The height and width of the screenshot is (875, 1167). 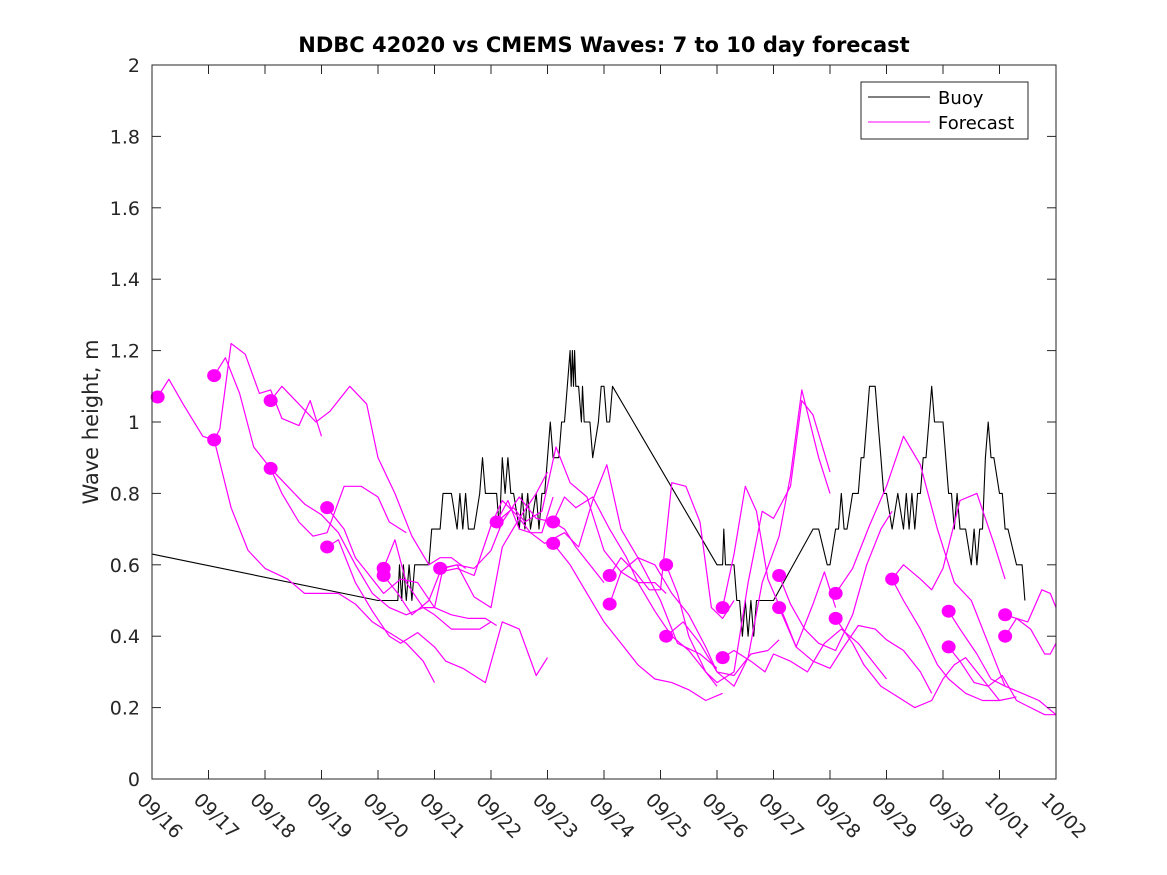 What do you see at coordinates (125, 280) in the screenshot?
I see `y-tick-label: 1.4` at bounding box center [125, 280].